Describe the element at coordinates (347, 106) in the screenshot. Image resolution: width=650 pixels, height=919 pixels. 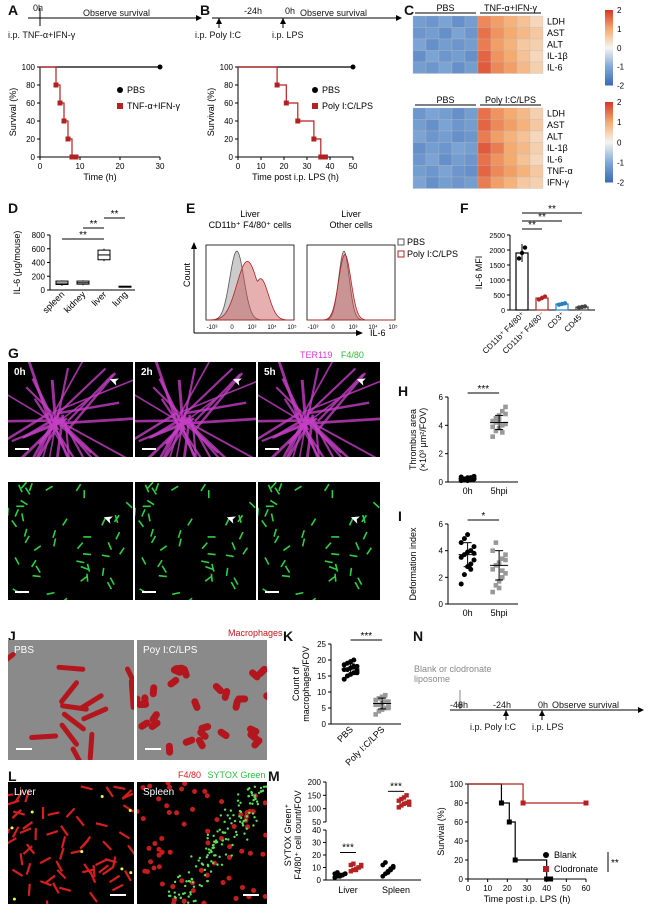
I see `legend-label: Poly I:C/LPS` at that location.